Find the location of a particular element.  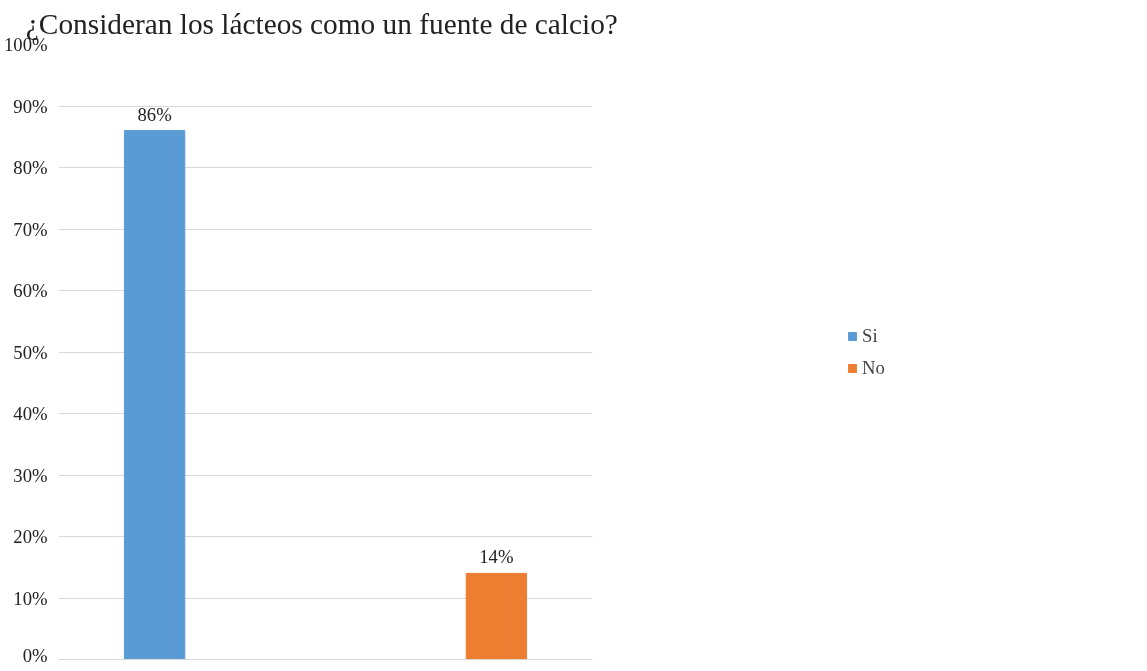

y-tick-label: 90% is located at coordinates (30, 106).